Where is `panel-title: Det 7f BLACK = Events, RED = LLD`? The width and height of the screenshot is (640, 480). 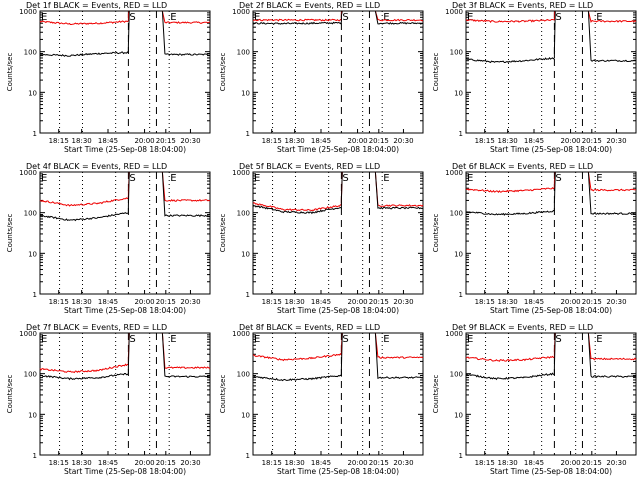
panel-title: Det 7f BLACK = Events, RED = LLD is located at coordinates (96, 327).